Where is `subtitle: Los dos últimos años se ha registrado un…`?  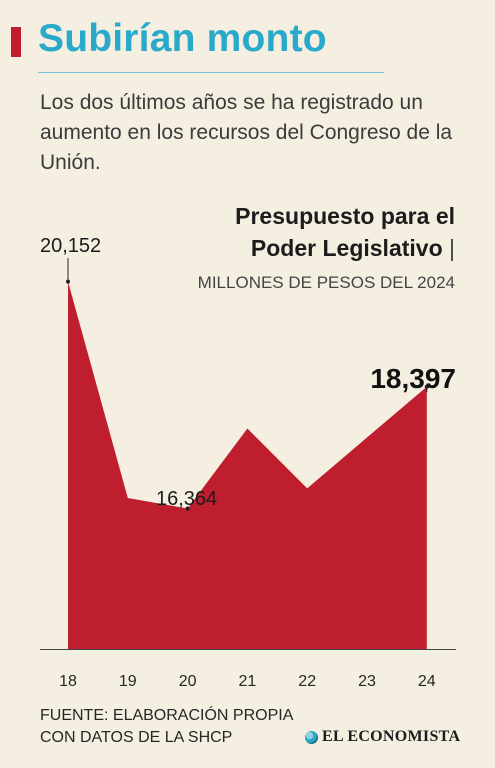
subtitle: Los dos últimos años se ha registrado un… is located at coordinates (246, 132).